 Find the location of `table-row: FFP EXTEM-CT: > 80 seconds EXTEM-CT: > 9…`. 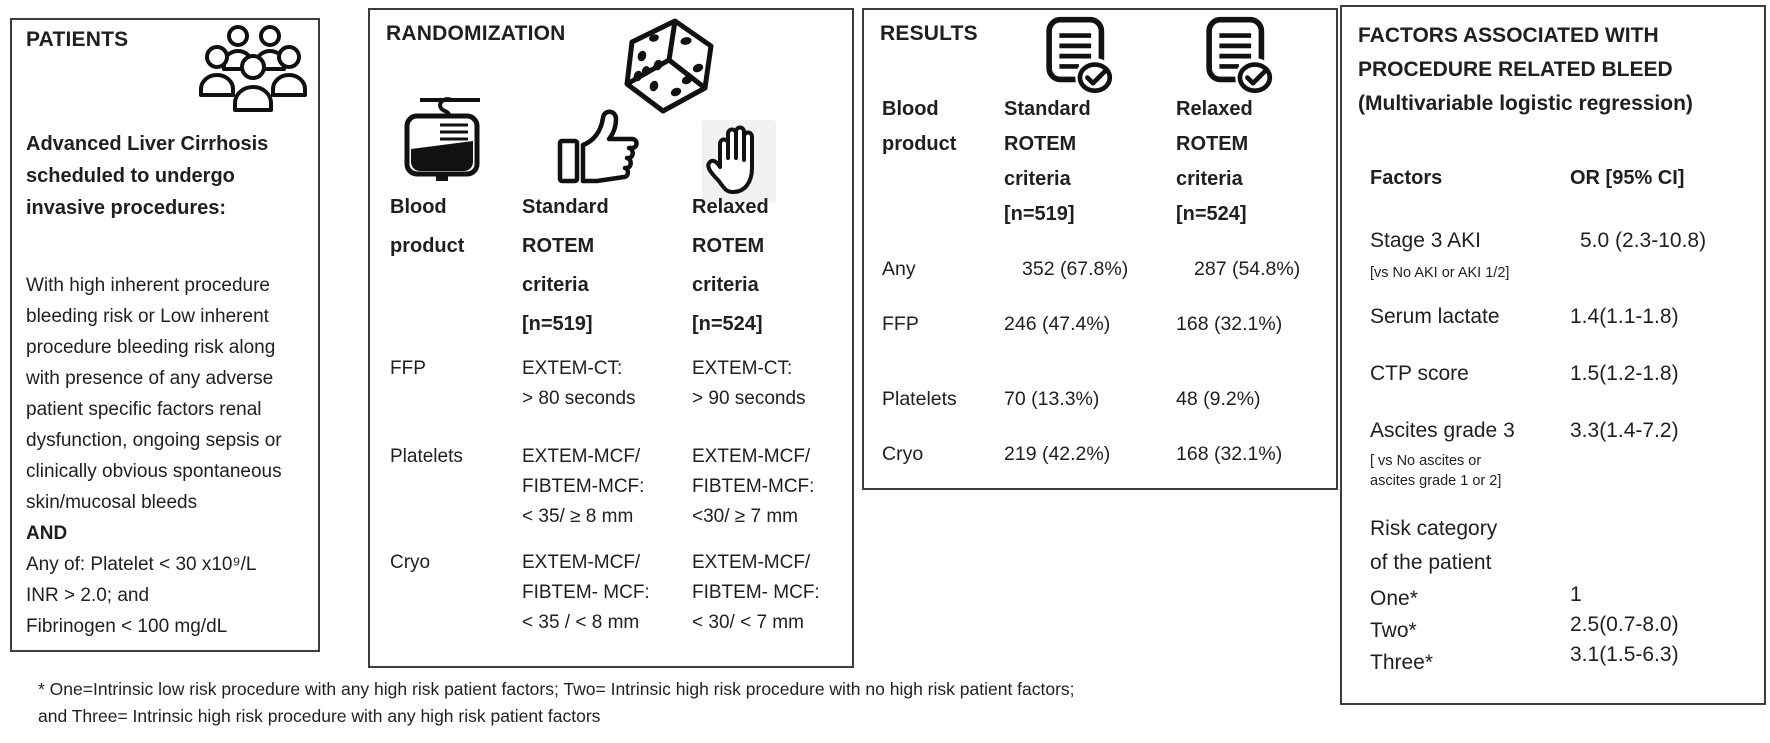

table-row: FFP EXTEM-CT: > 80 seconds EXTEM-CT: > 9… is located at coordinates (617, 384).